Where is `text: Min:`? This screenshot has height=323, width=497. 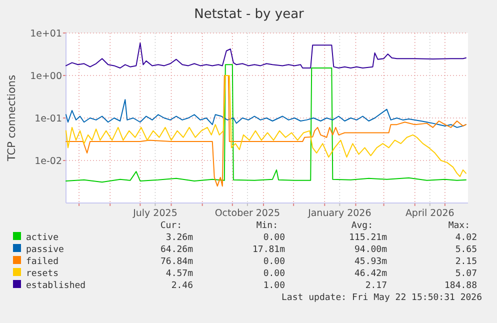
text: Min: is located at coordinates (267, 226).